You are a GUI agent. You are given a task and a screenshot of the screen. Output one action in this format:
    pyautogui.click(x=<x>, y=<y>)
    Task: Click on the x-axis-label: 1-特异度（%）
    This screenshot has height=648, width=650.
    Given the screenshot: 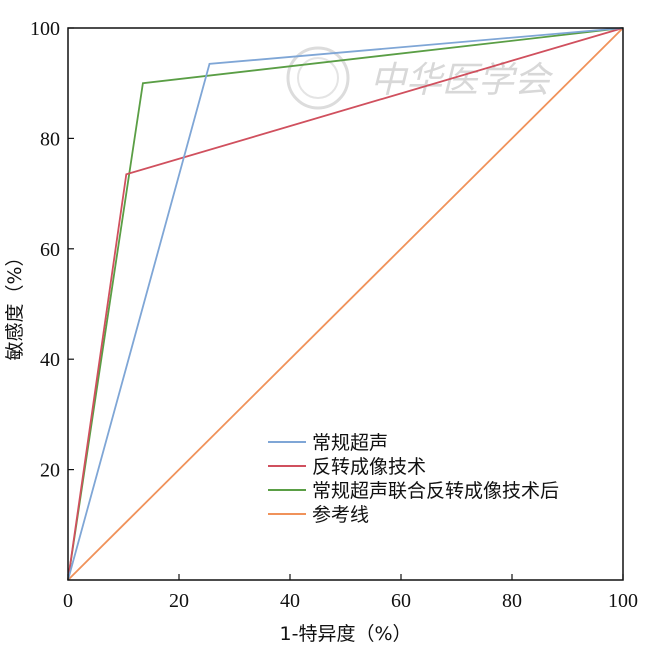 What is the action you would take?
    pyautogui.click(x=346, y=634)
    